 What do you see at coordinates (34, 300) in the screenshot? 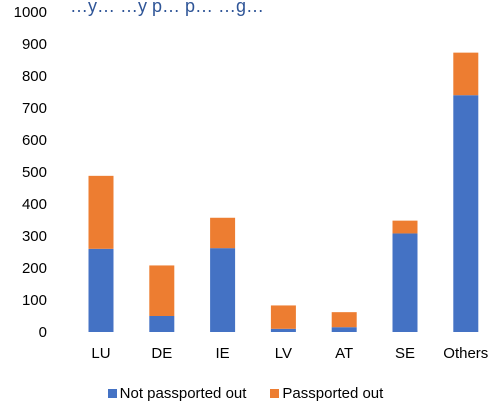
I see `y-tick-label: 100` at bounding box center [34, 300].